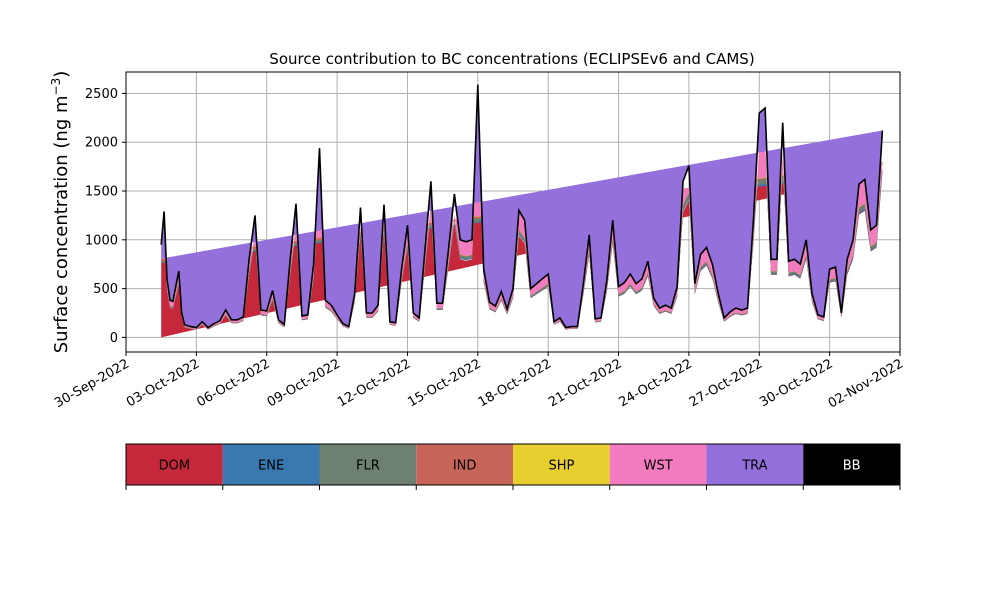 Image resolution: width=1000 pixels, height=600 pixels. I want to click on y-tick-label: 1000, so click(101, 240).